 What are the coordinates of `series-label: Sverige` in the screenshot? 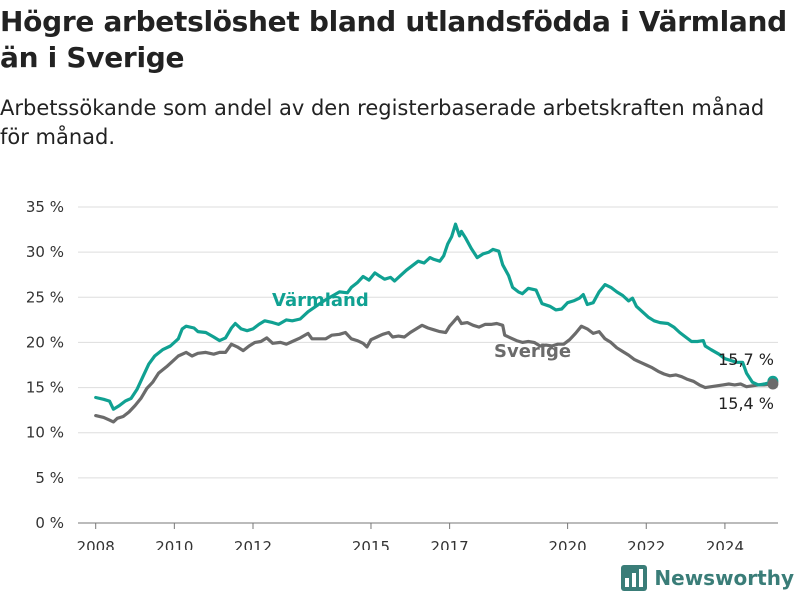 It's located at (532, 351).